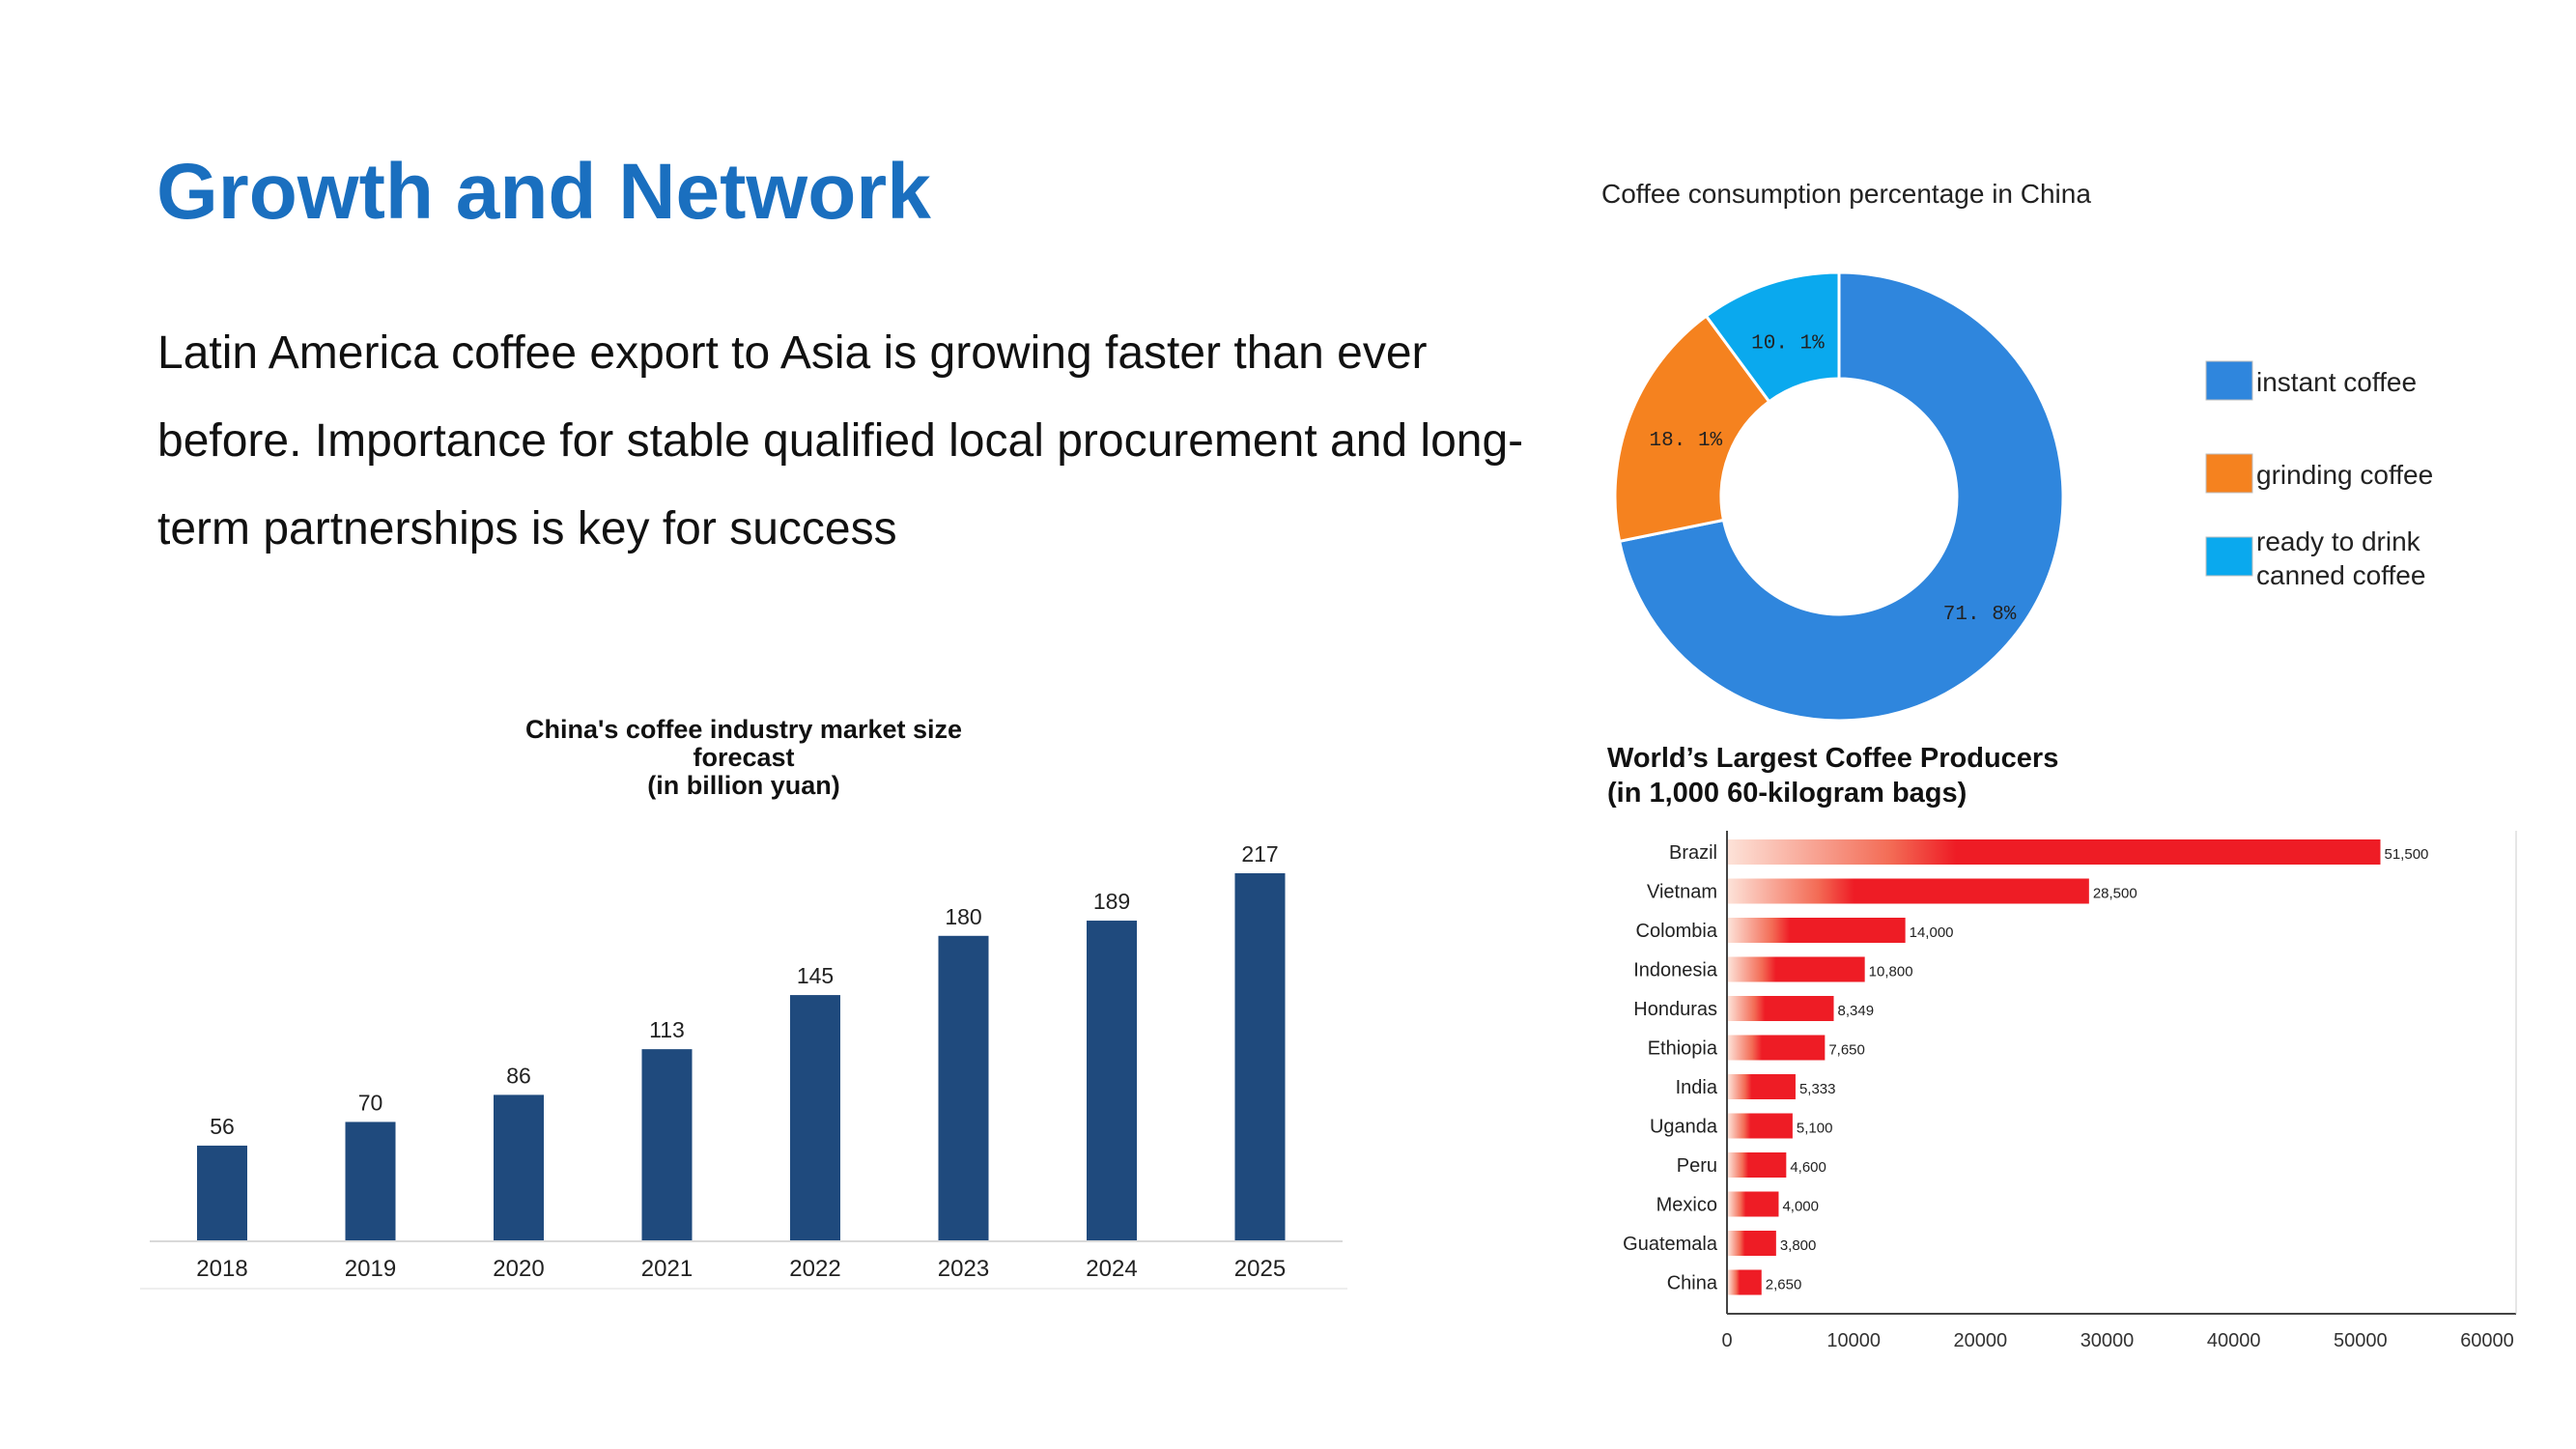 This screenshot has width=2576, height=1449. I want to click on x-tick-label: 2024, so click(1111, 1269).